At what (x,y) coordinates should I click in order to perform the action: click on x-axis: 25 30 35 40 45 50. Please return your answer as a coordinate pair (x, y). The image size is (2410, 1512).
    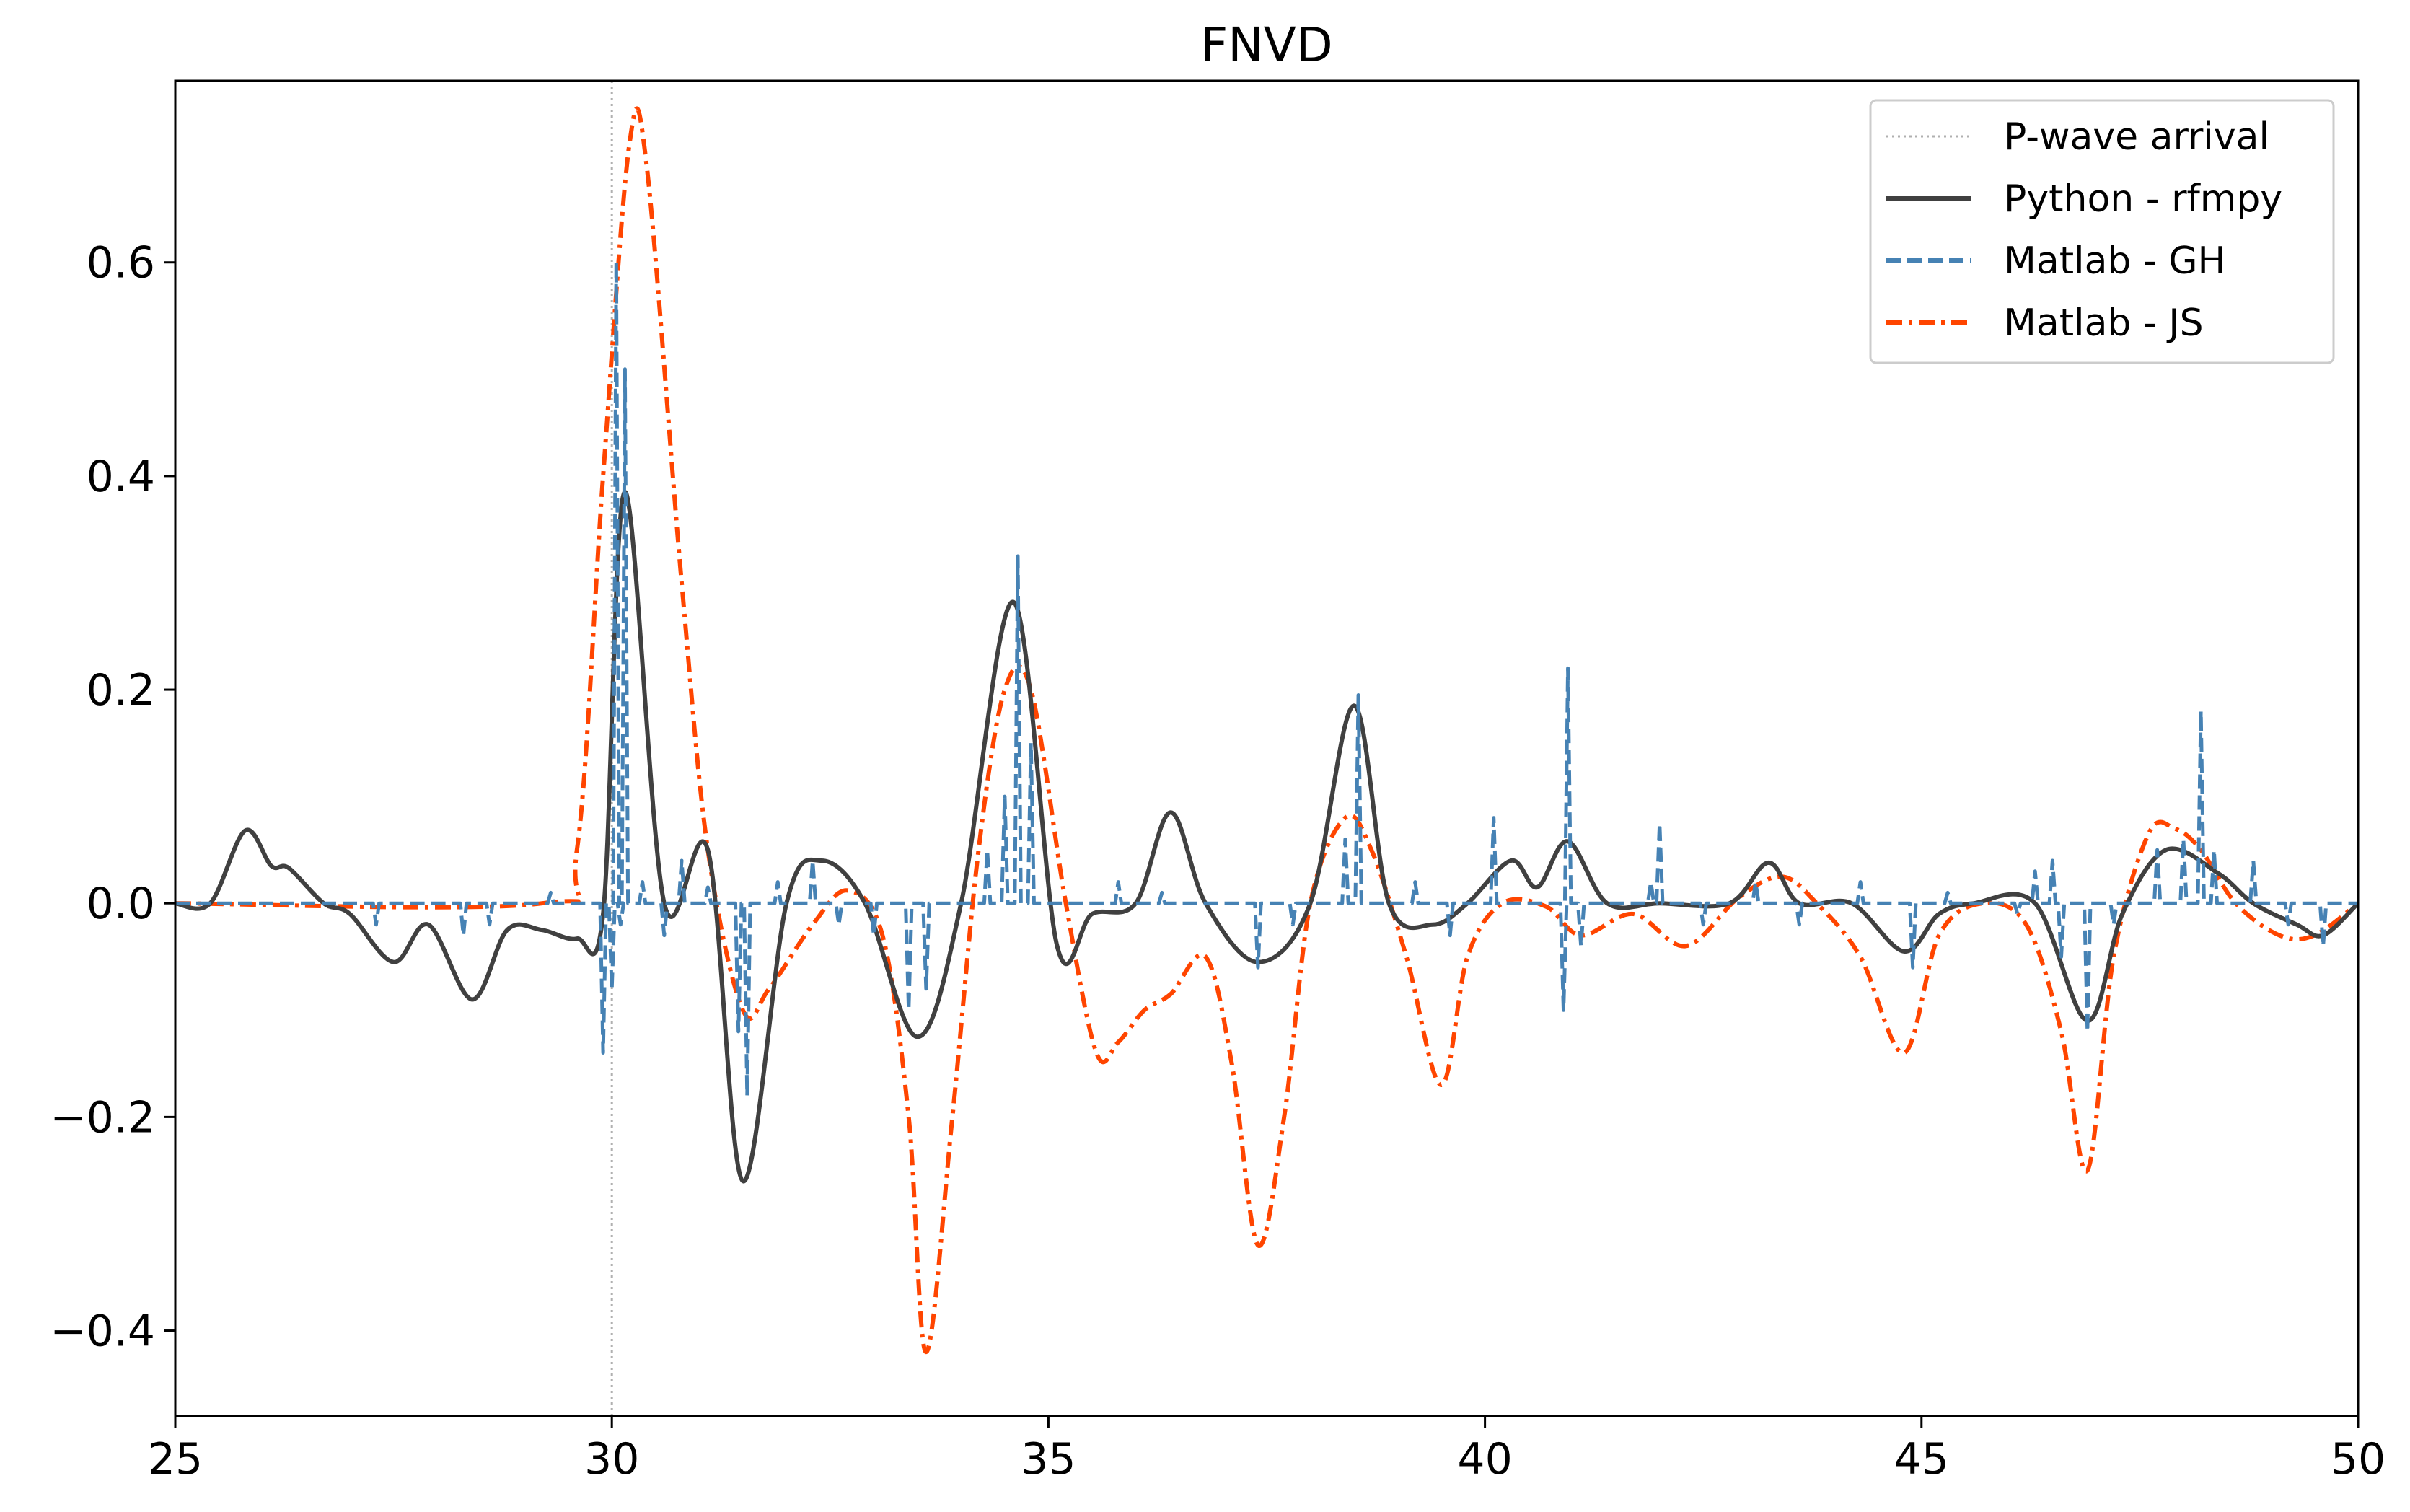
    Looking at the image, I should click on (1266, 1450).